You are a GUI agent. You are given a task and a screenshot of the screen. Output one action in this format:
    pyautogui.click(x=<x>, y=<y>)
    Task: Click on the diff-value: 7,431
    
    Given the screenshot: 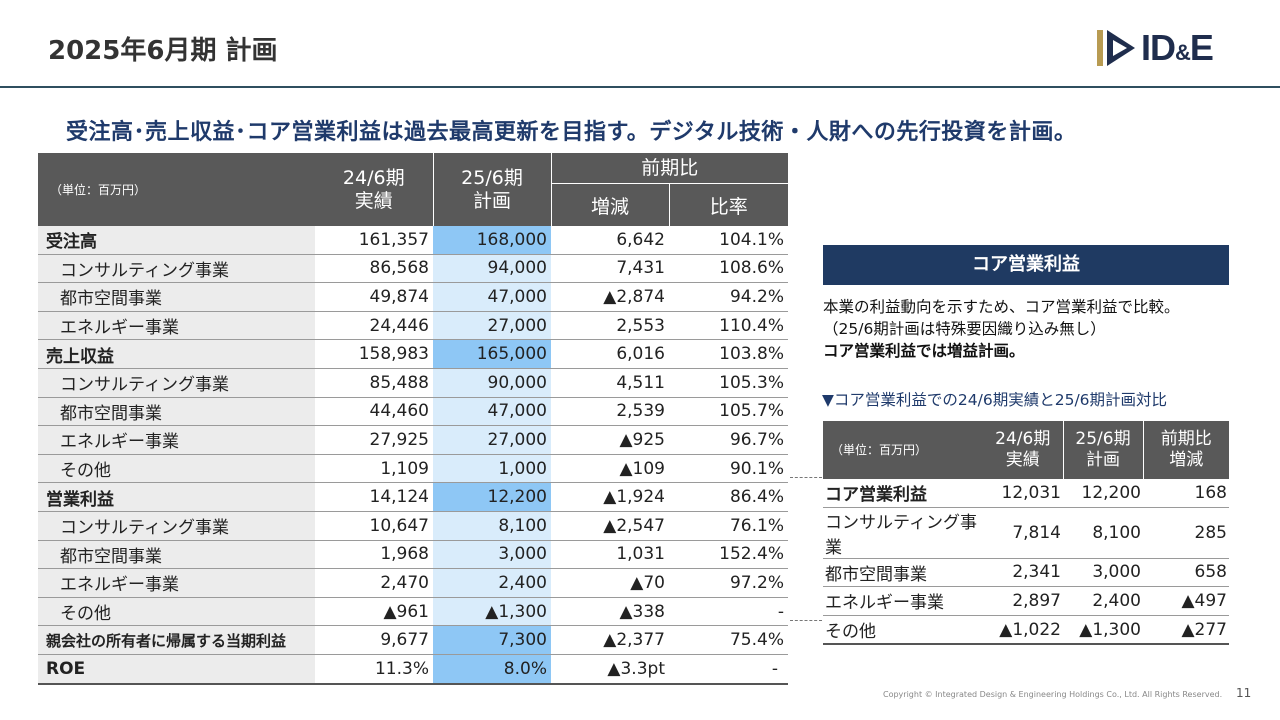 What is the action you would take?
    pyautogui.click(x=610, y=269)
    